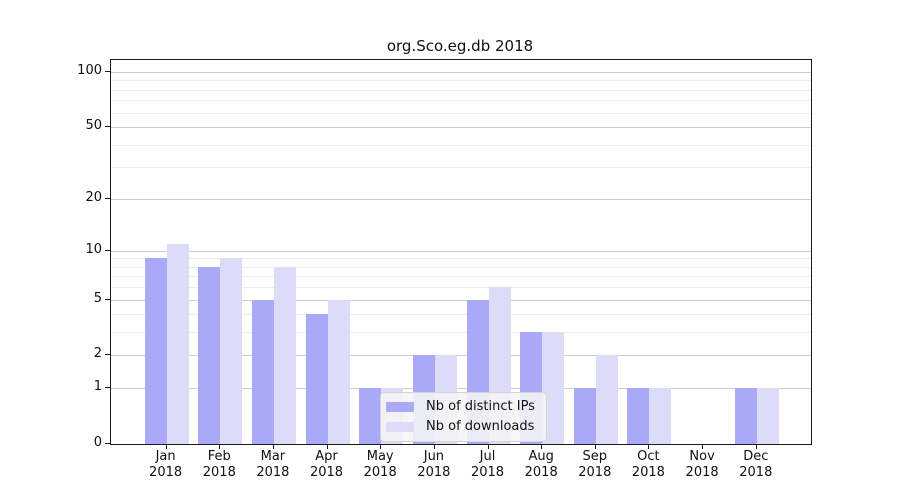  I want to click on x-tick-label-mar: Mar 2018, so click(273, 464).